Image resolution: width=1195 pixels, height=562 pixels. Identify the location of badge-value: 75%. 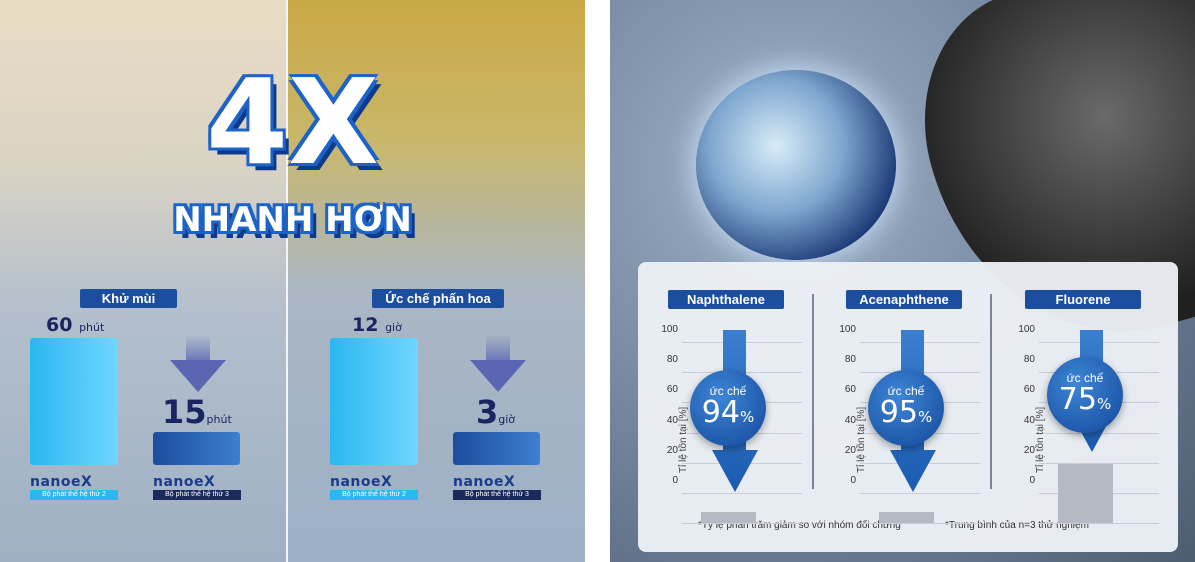
(1085, 402).